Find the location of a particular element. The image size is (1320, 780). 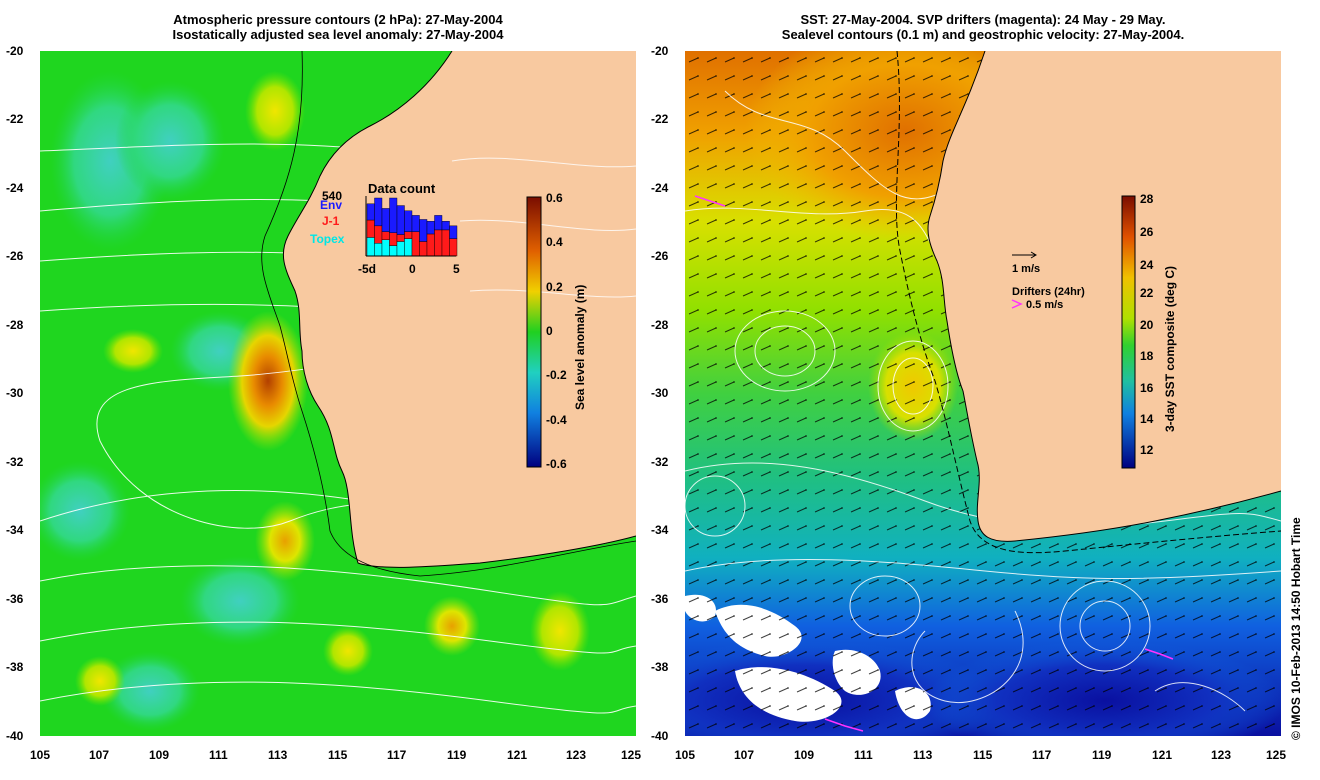

right-ytick-7: -34 is located at coordinates (660, 530).